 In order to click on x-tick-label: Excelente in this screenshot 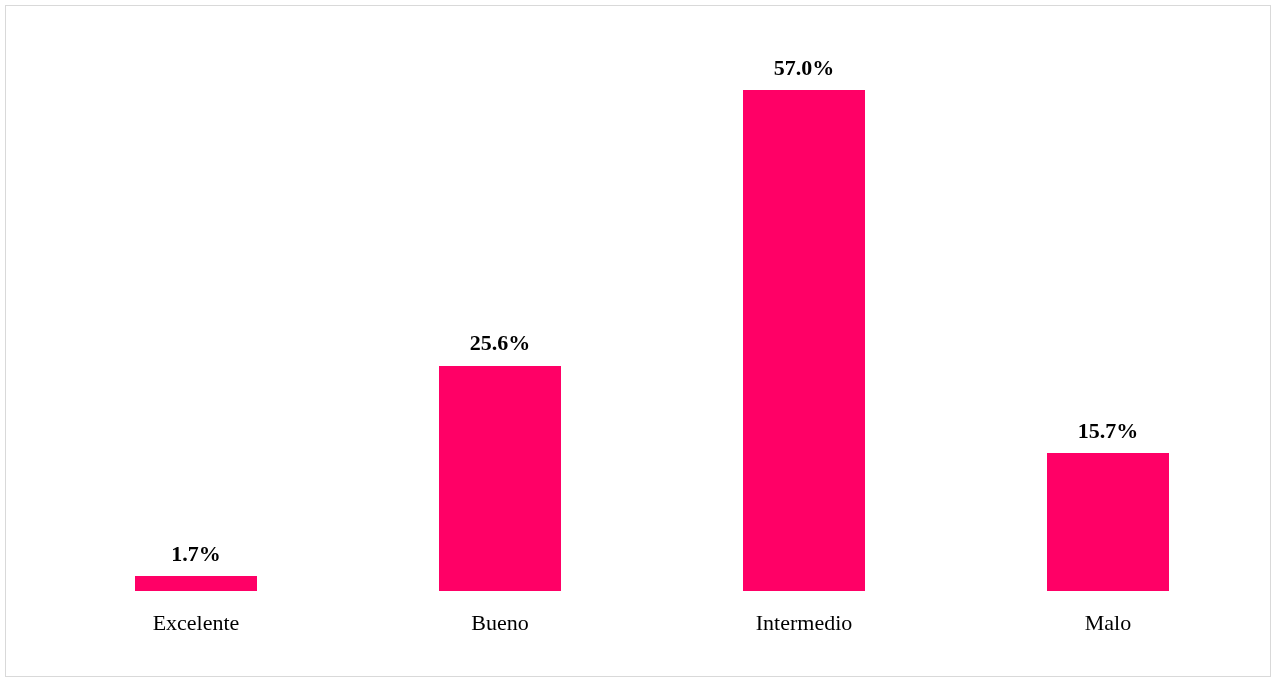, I will do `click(196, 622)`.